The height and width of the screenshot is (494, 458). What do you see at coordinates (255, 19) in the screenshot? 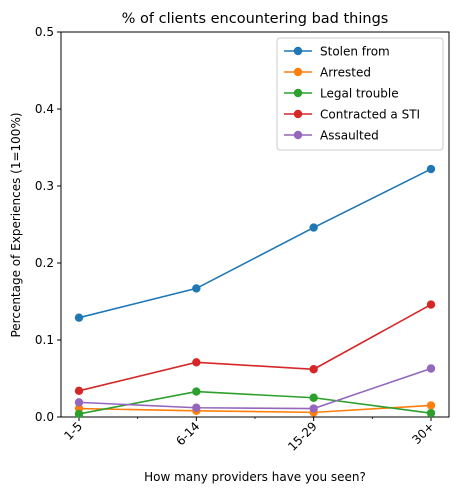
I see `chart-title: % of clients encountering bad things` at bounding box center [255, 19].